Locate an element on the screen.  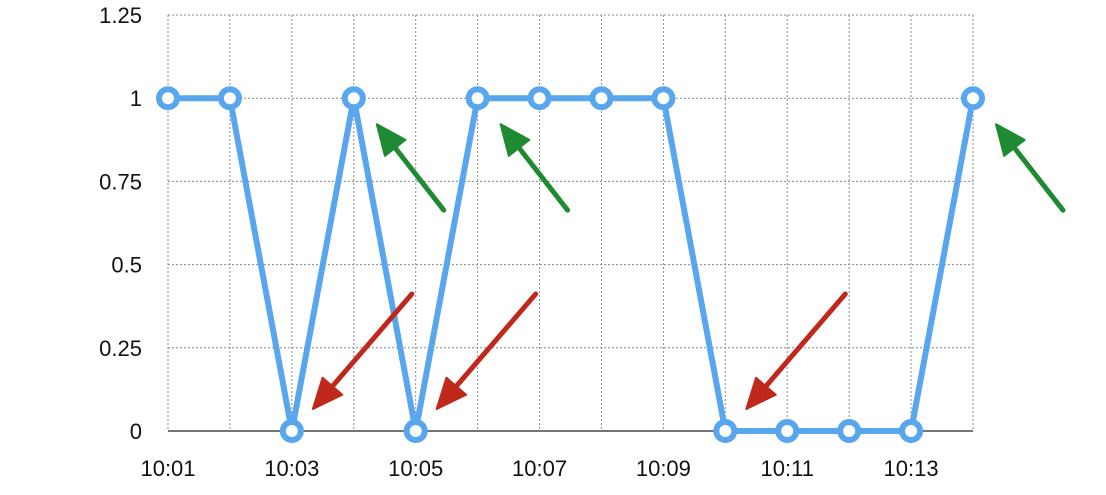
y-tick-label: 1.25 is located at coordinates (120, 15).